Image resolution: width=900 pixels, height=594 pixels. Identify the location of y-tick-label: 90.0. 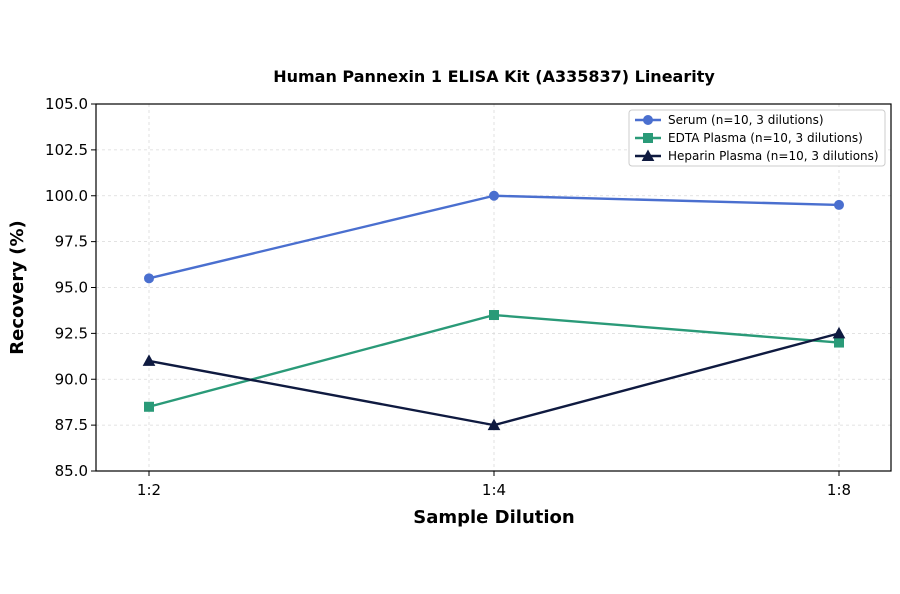
(71, 379).